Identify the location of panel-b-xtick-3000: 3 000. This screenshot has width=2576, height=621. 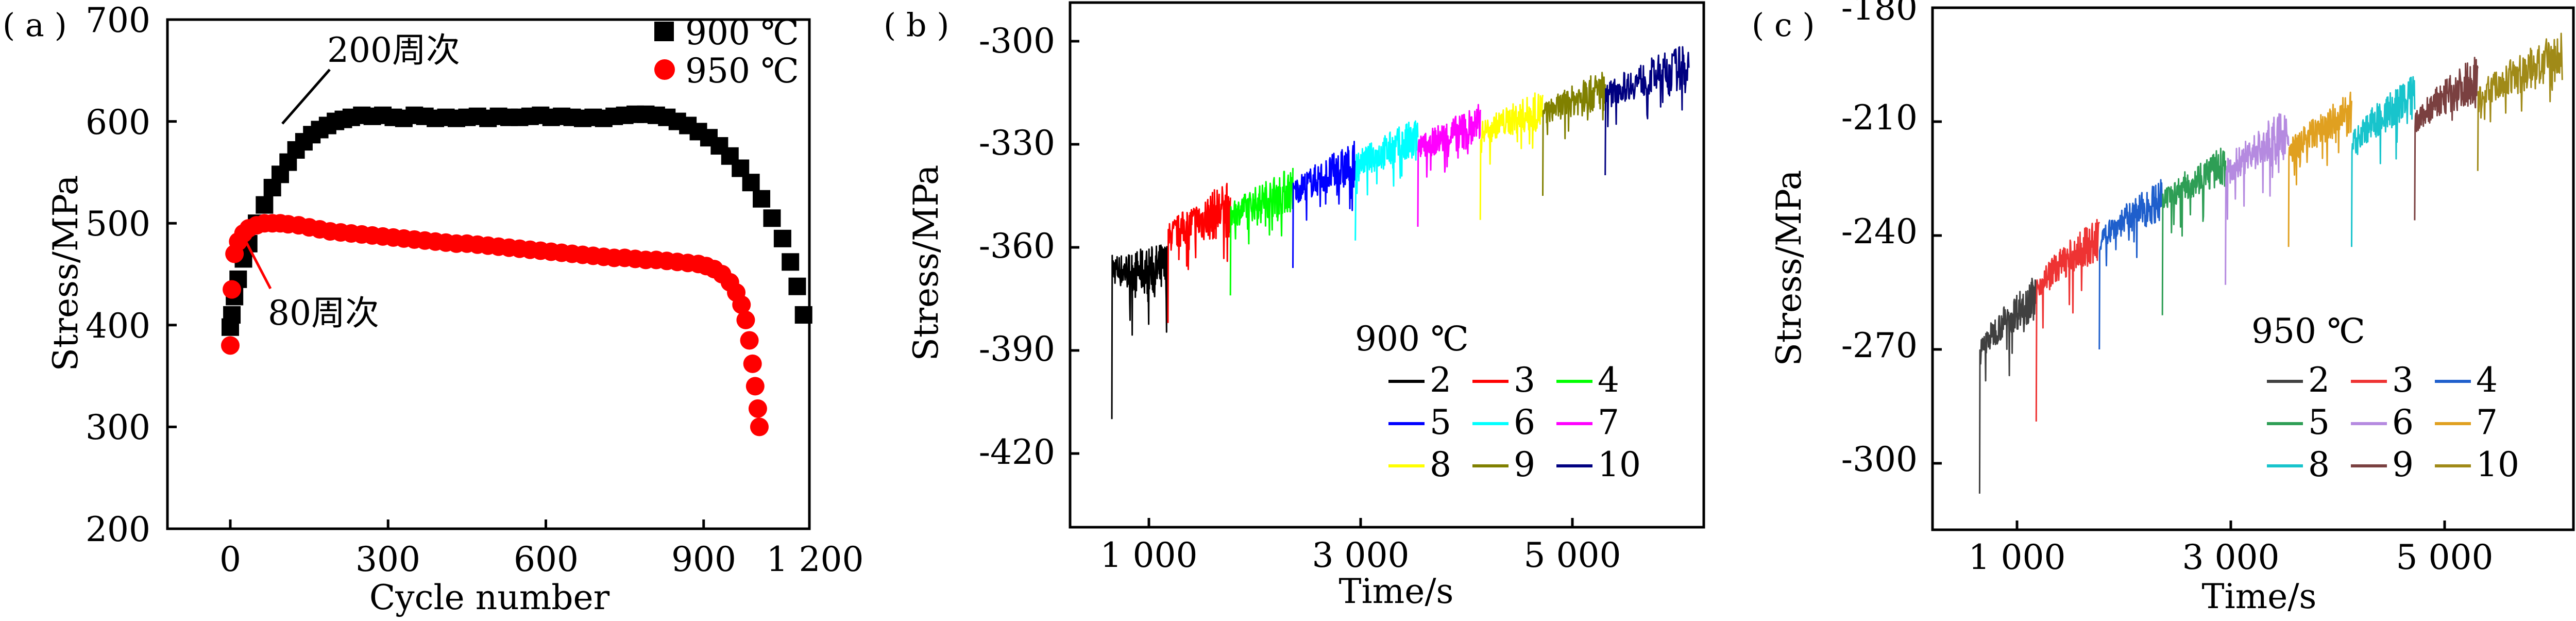
(1361, 555).